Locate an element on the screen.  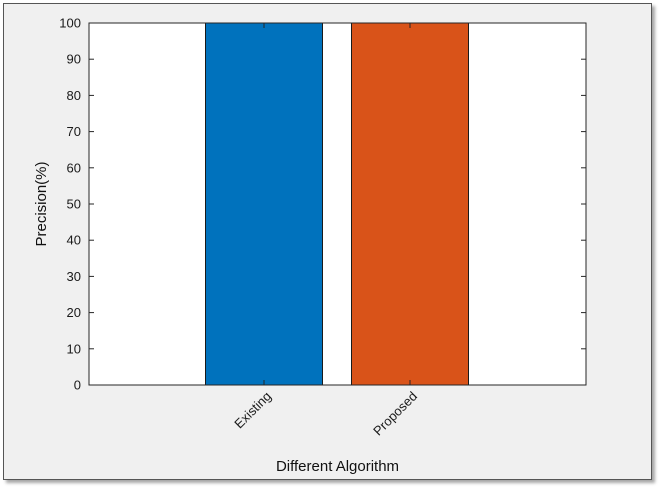
y-tick-label: 70 is located at coordinates (74, 131).